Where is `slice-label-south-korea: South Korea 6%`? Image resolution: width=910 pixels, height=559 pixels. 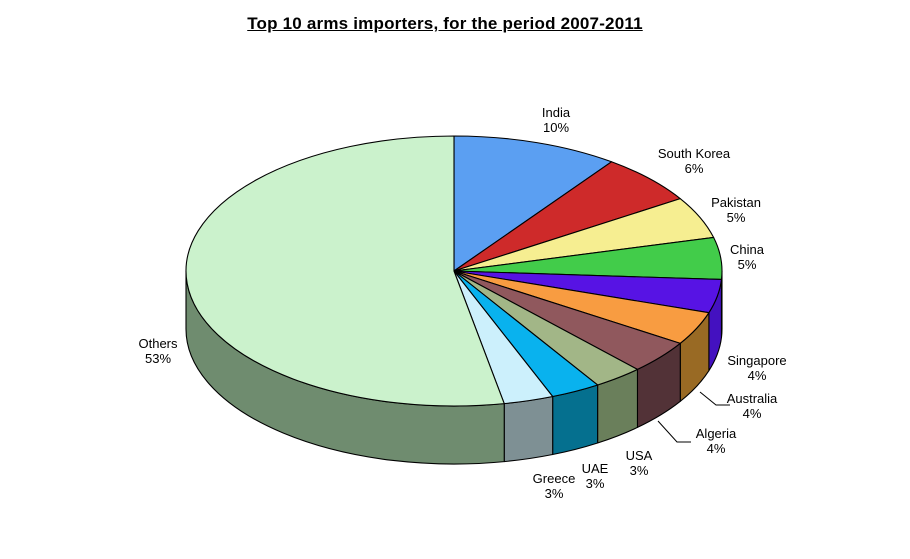
slice-label-south-korea: South Korea 6% is located at coordinates (694, 161).